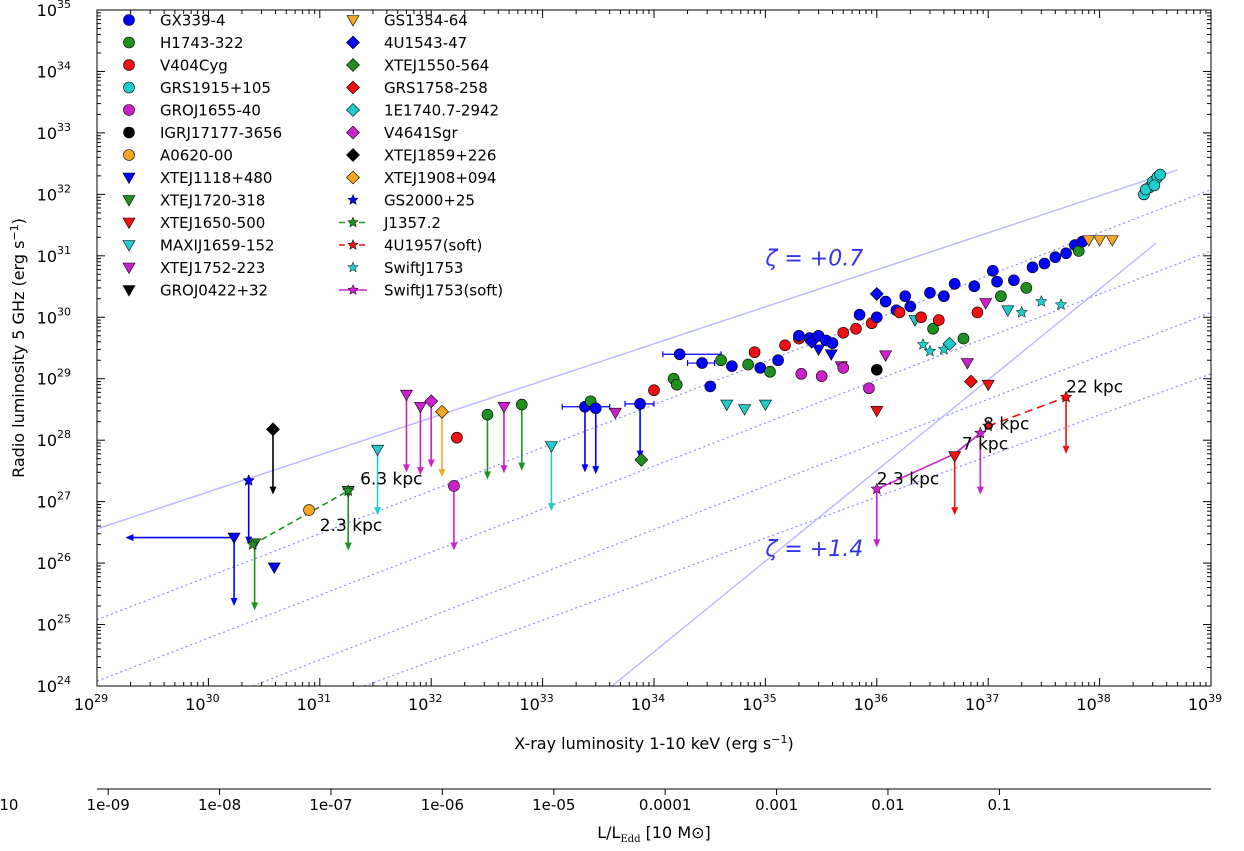 This screenshot has height=851, width=1244. Describe the element at coordinates (54, 132) in the screenshot. I see `y-tick-label-9: 1033` at that location.